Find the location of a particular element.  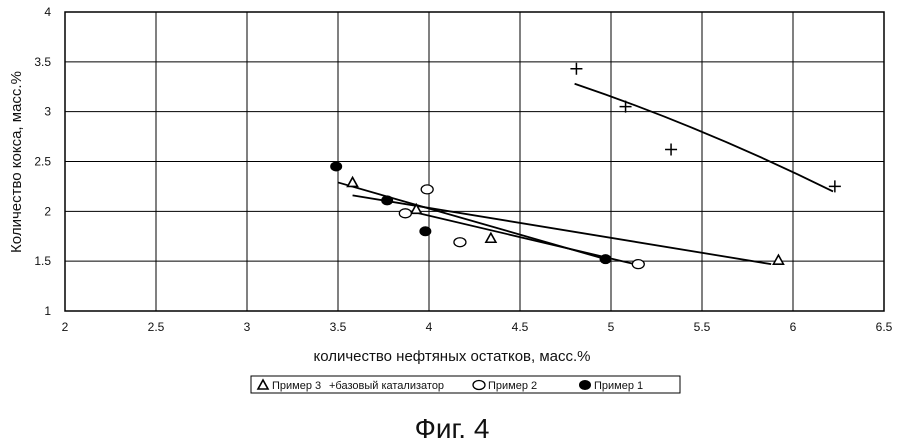

x-tick-label: 5 is located at coordinates (611, 327).